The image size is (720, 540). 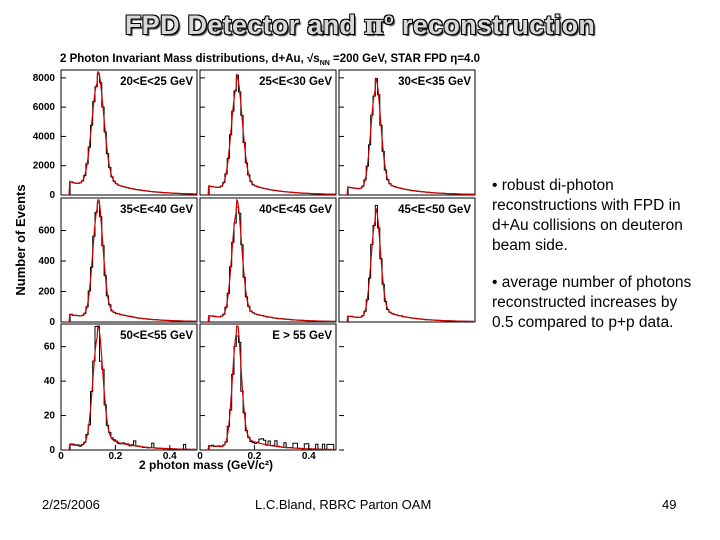 What do you see at coordinates (50, 347) in the screenshot?
I see `y-tick-label: 60` at bounding box center [50, 347].